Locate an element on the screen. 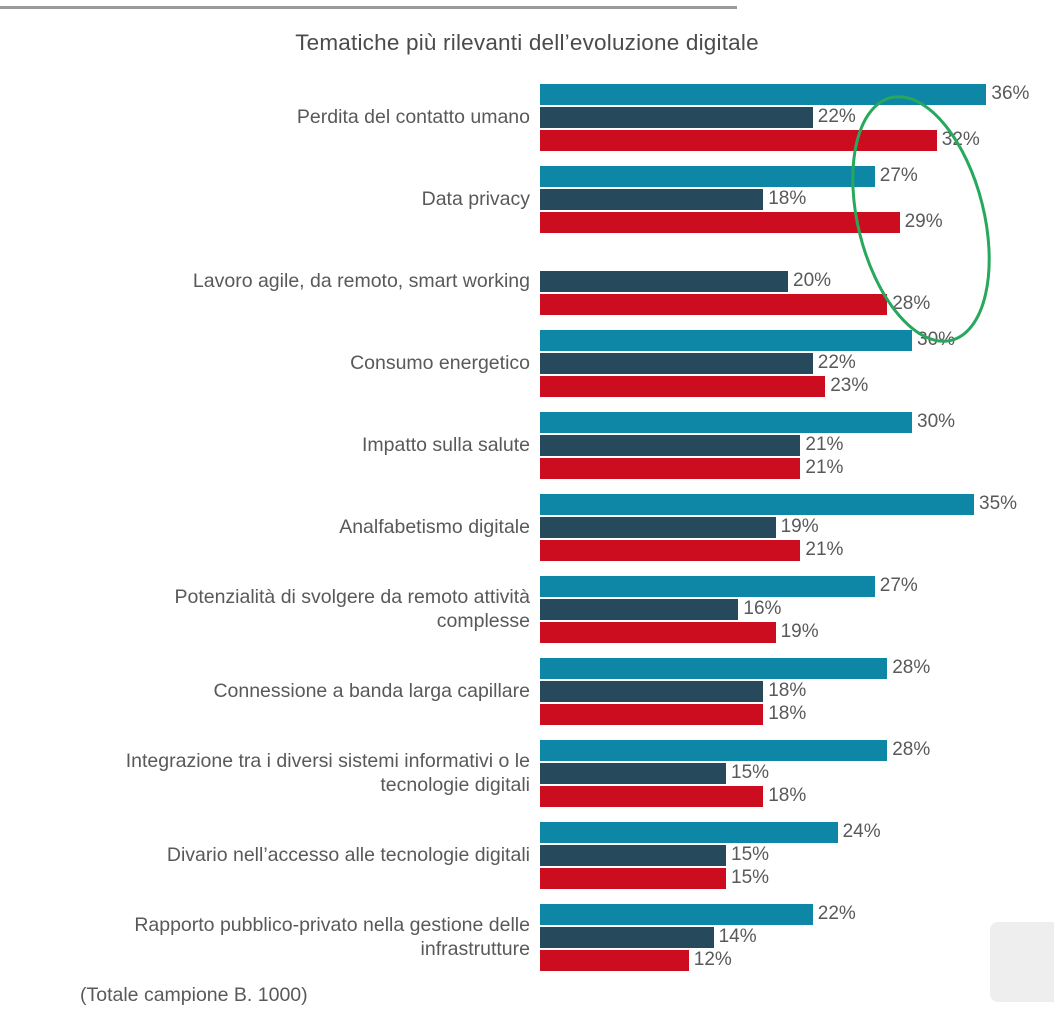  chart-row: Perdita del contatto umano 36% 22% 32% is located at coordinates (527, 117).